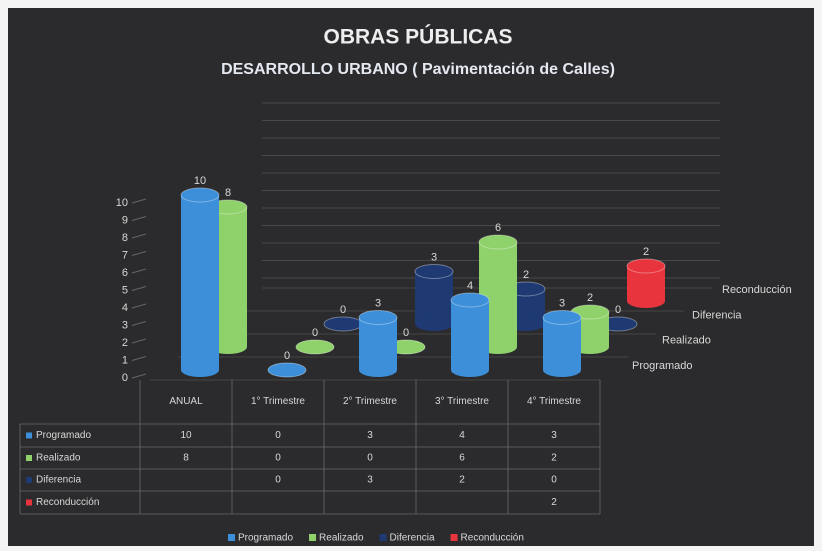  I want to click on table-cell: 8, so click(186, 458).